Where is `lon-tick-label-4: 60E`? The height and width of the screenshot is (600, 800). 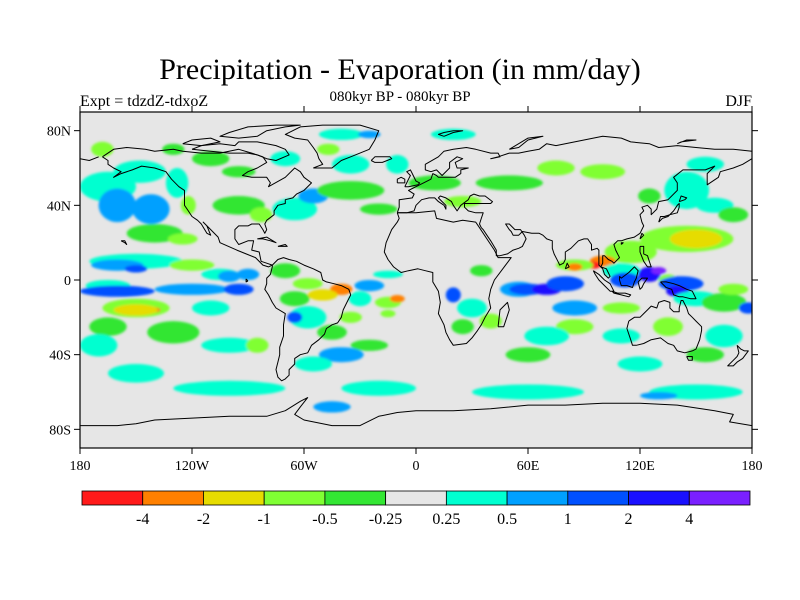
lon-tick-label-4: 60E is located at coordinates (528, 466).